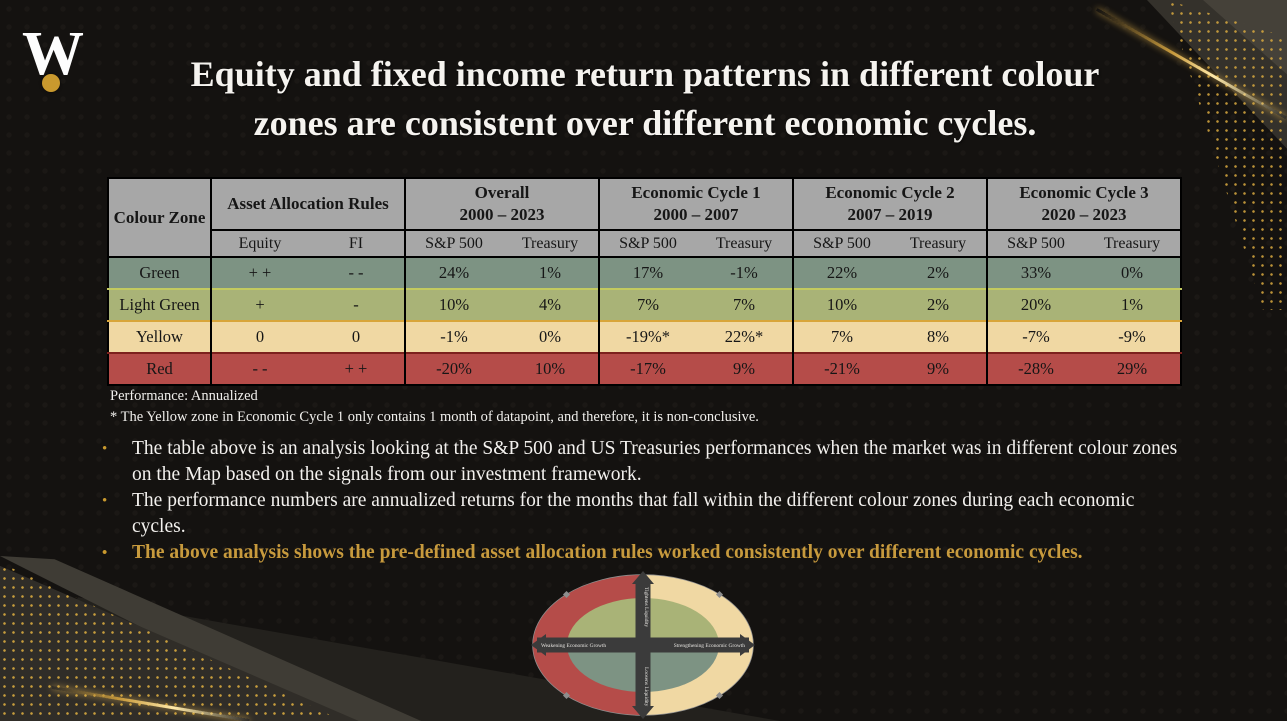  I want to click on group-period: 2020 – 2023, so click(1084, 214).